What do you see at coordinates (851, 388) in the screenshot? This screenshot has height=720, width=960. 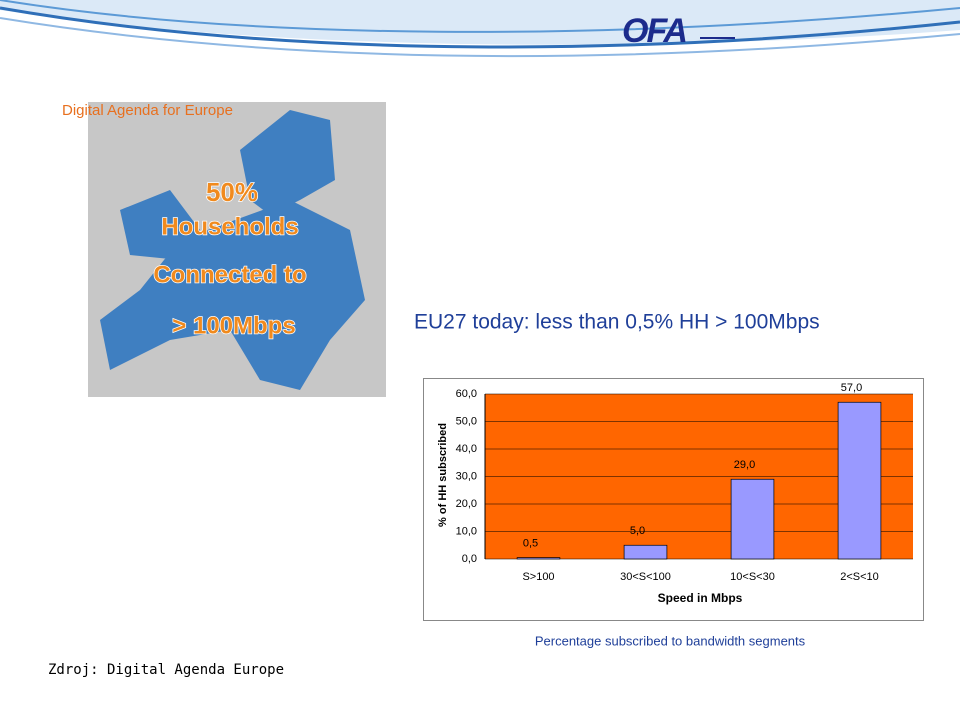 I see `data-label: 57,0` at bounding box center [851, 388].